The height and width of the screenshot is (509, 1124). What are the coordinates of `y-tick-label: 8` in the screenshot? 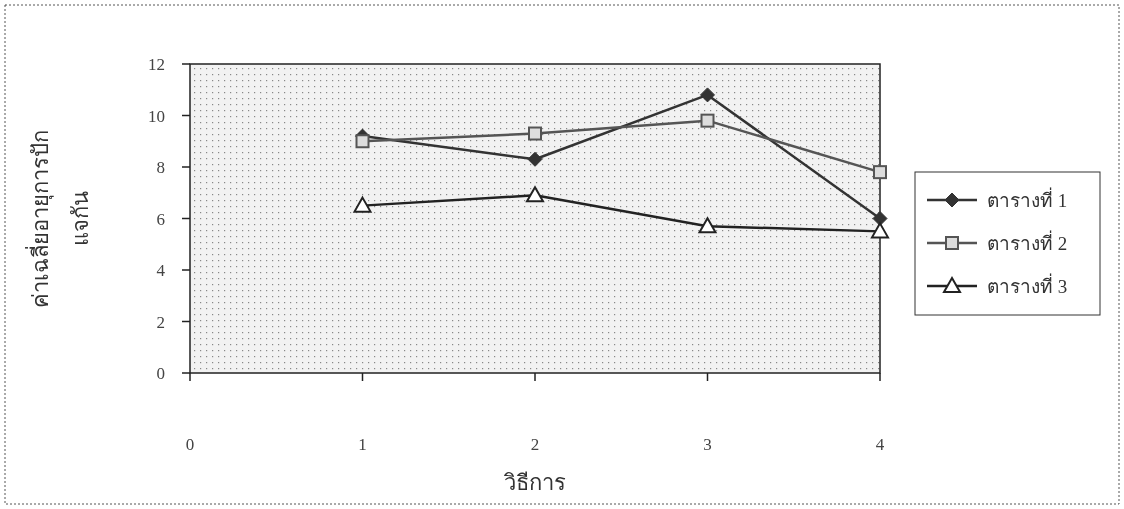 It's located at (160, 167).